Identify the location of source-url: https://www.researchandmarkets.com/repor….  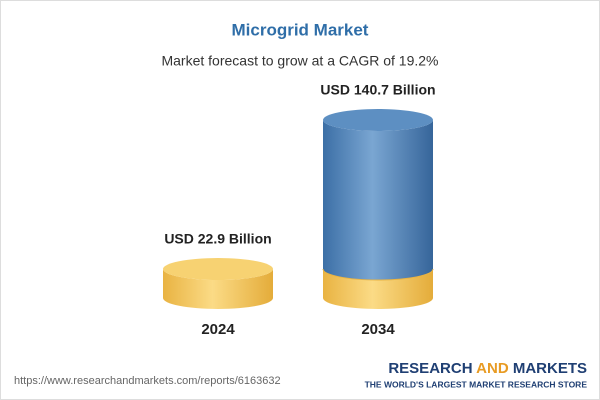
(147, 381).